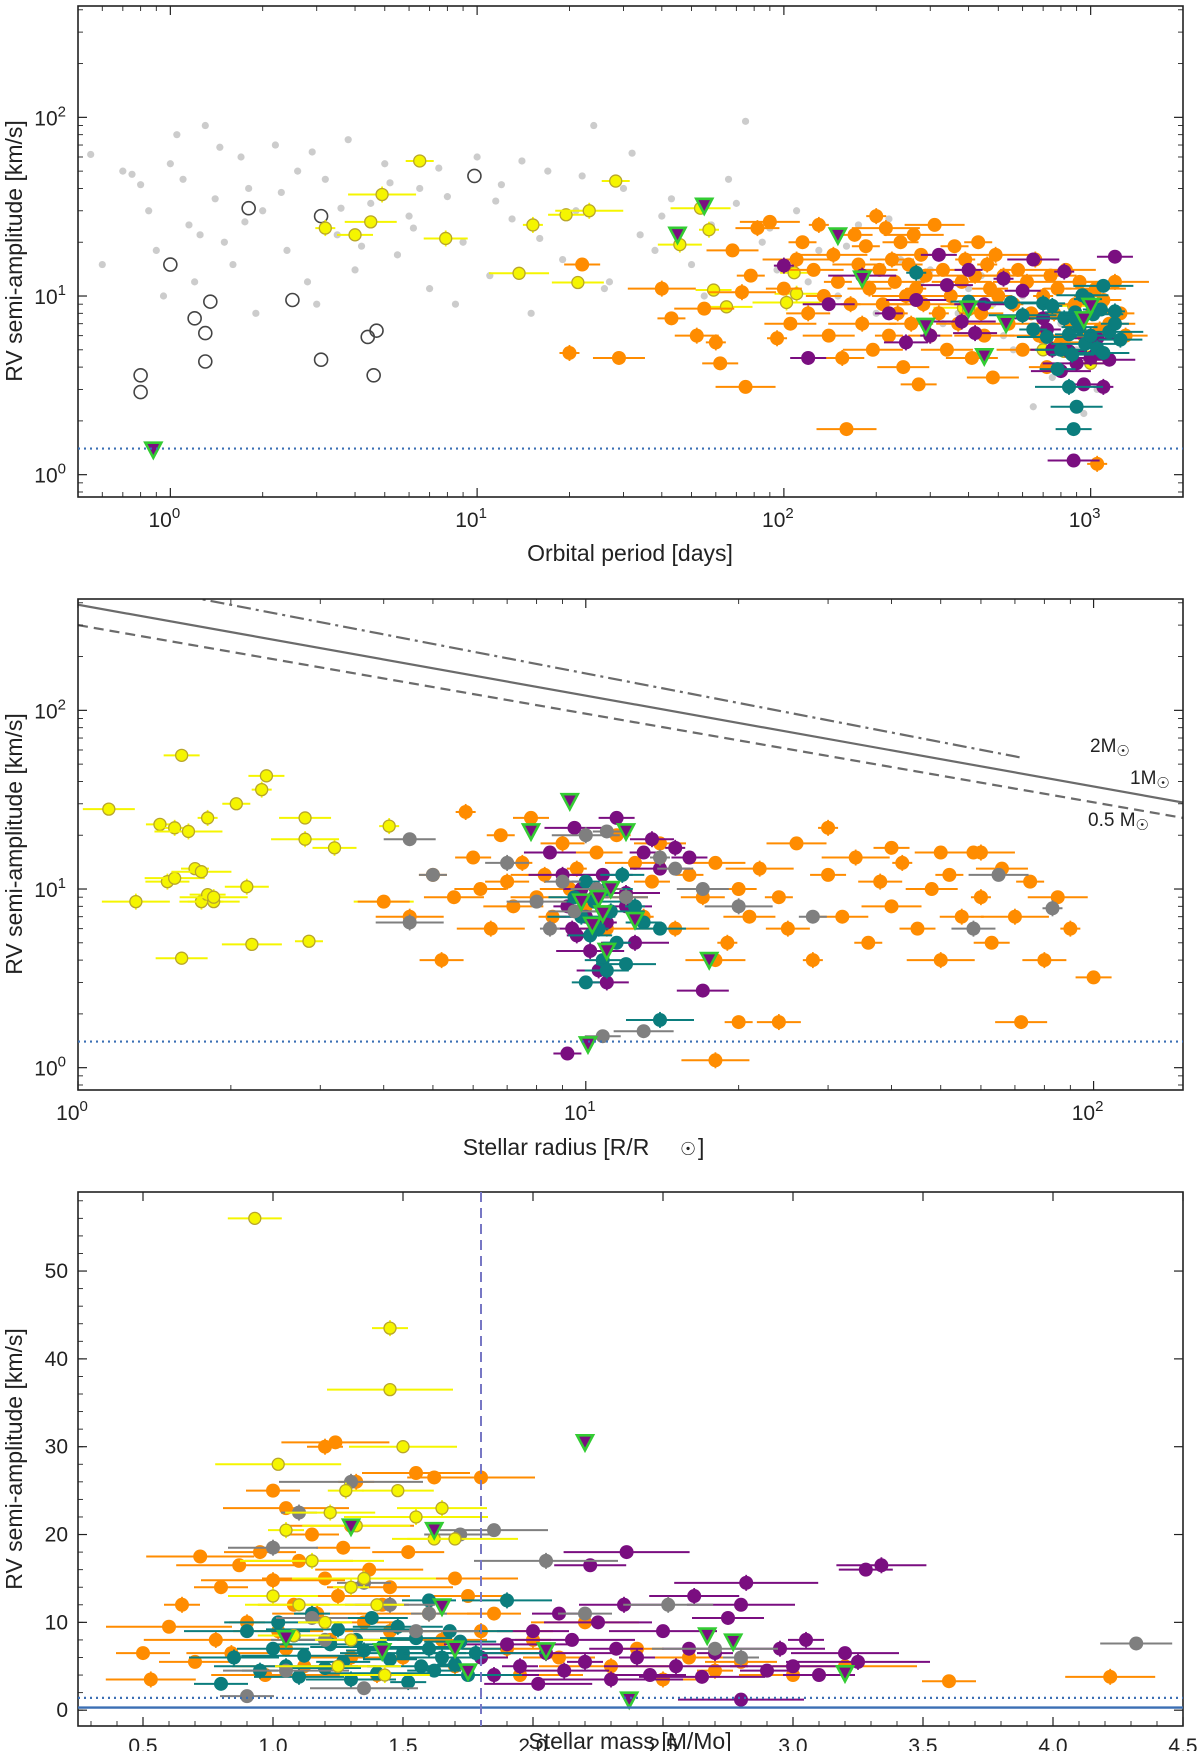 The height and width of the screenshot is (1751, 1200). What do you see at coordinates (373, 375) in the screenshot?
I see `point-open-circle` at bounding box center [373, 375].